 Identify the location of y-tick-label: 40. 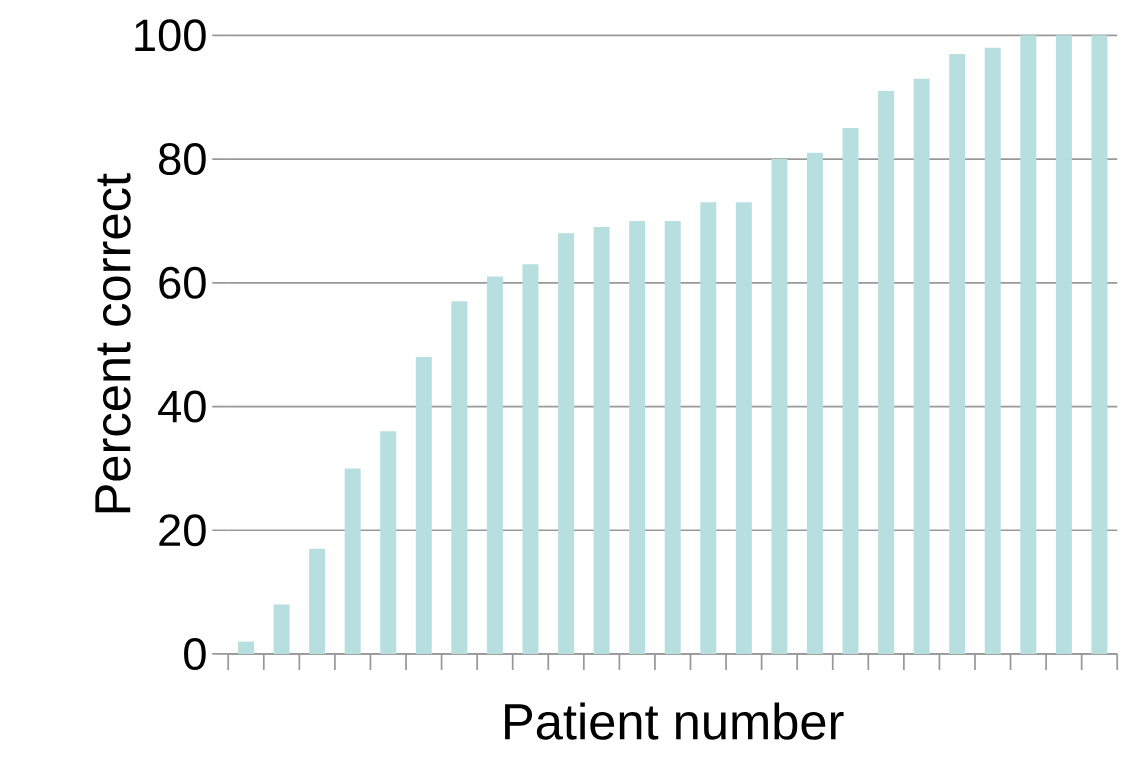
(182, 406).